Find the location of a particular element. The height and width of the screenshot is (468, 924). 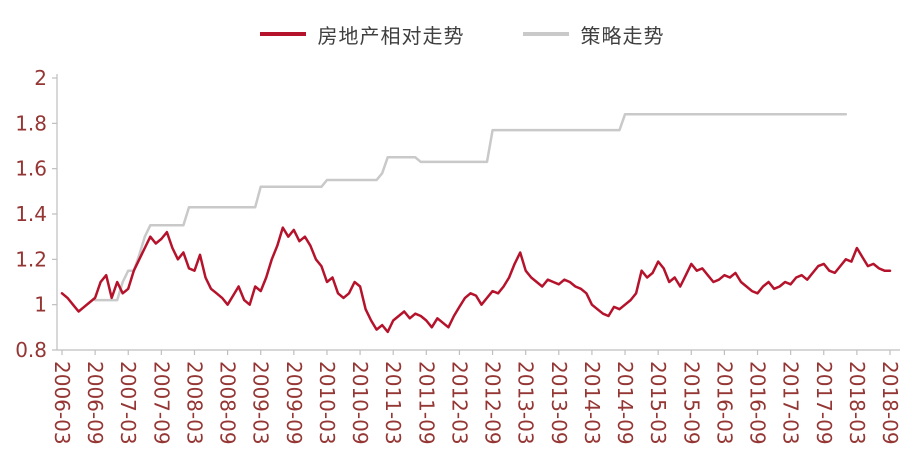

x-tick-label: 2017-09 is located at coordinates (824, 403).